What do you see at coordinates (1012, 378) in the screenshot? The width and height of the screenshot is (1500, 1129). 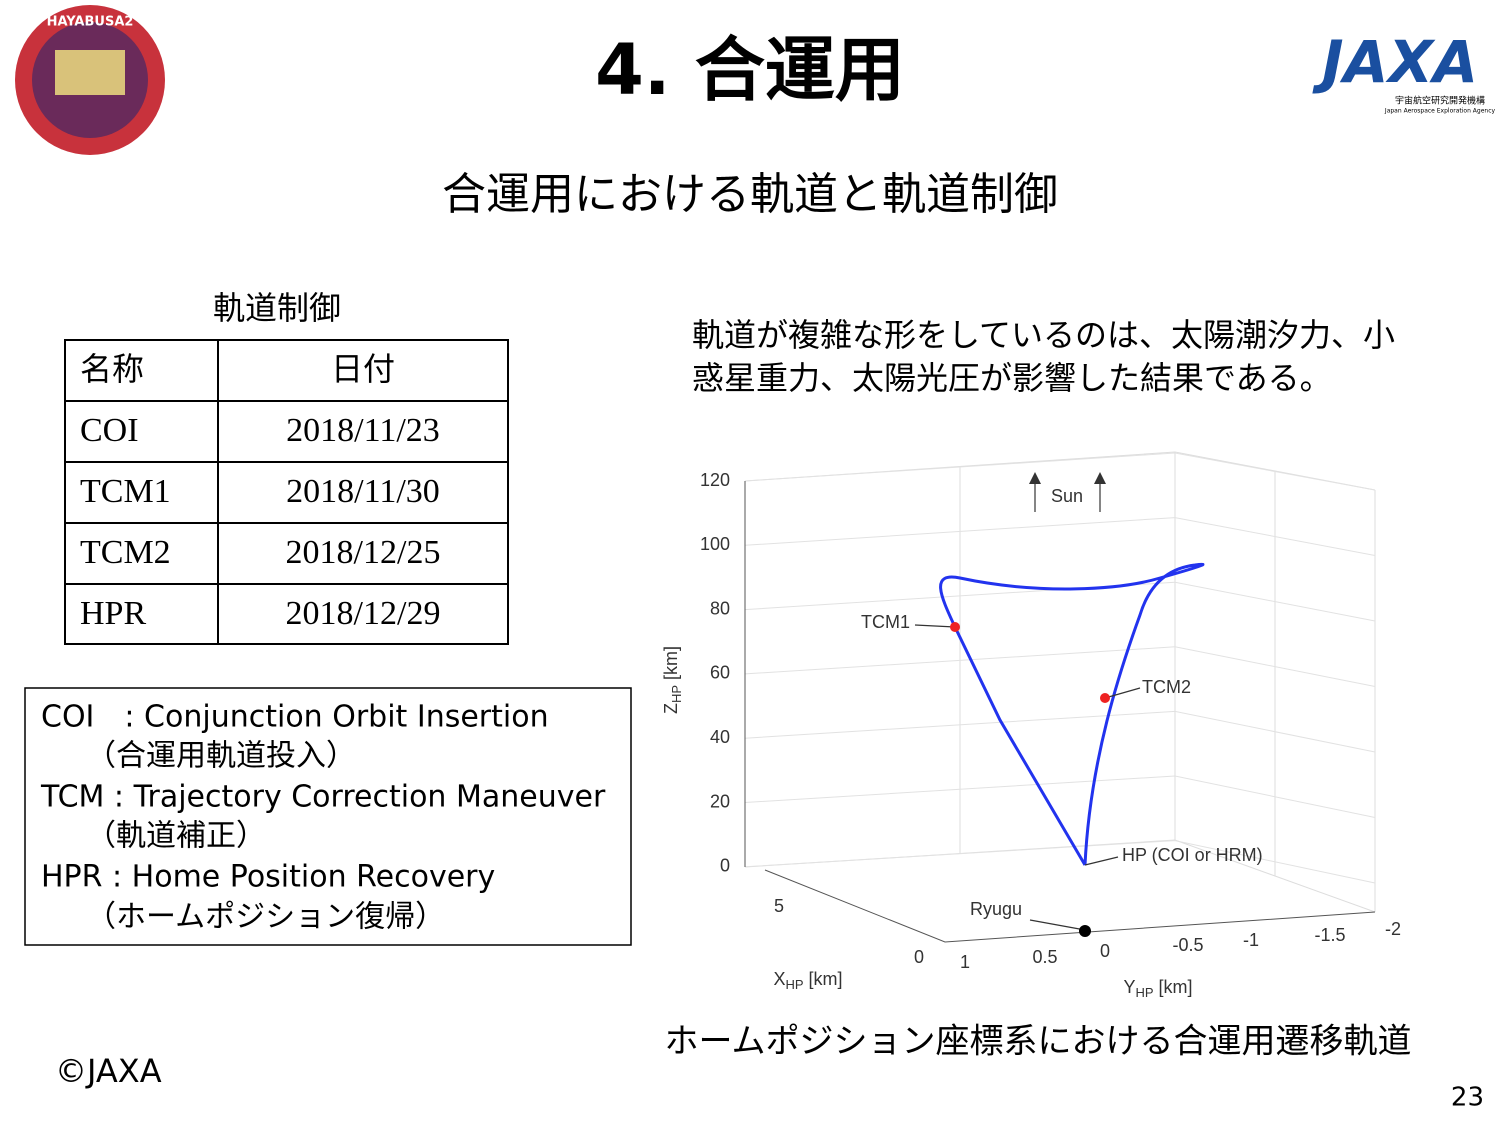 I see `note-line: 惑星重力、太陽光圧が影響した結果である。` at bounding box center [1012, 378].